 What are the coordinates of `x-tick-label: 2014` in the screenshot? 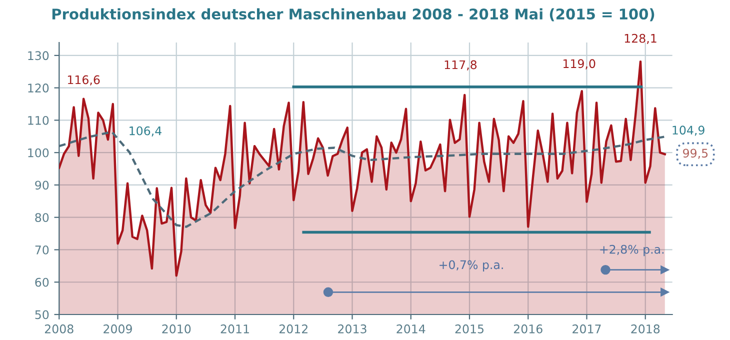 It's located at (411, 329).